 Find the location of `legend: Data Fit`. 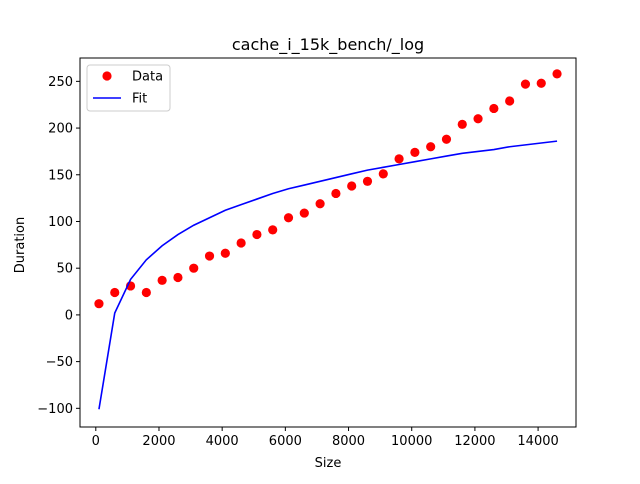

legend: Data Fit is located at coordinates (128, 88).